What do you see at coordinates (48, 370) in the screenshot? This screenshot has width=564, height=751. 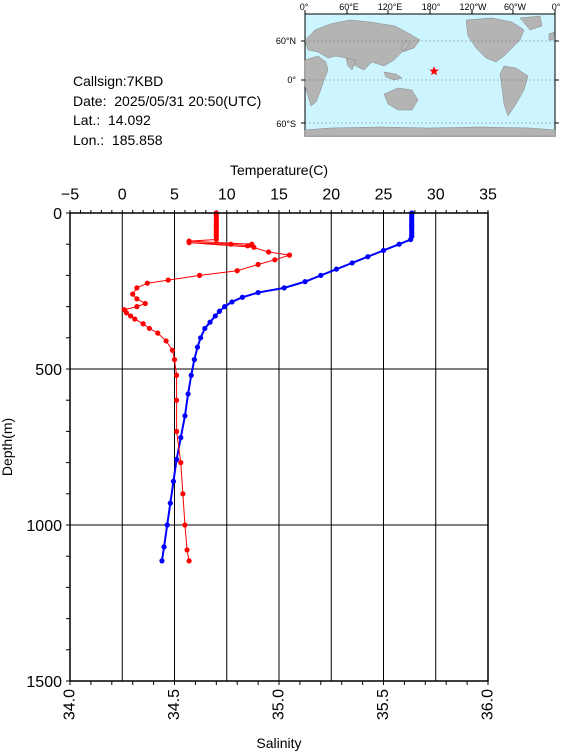 I see `left-tick-label: 500` at bounding box center [48, 370].